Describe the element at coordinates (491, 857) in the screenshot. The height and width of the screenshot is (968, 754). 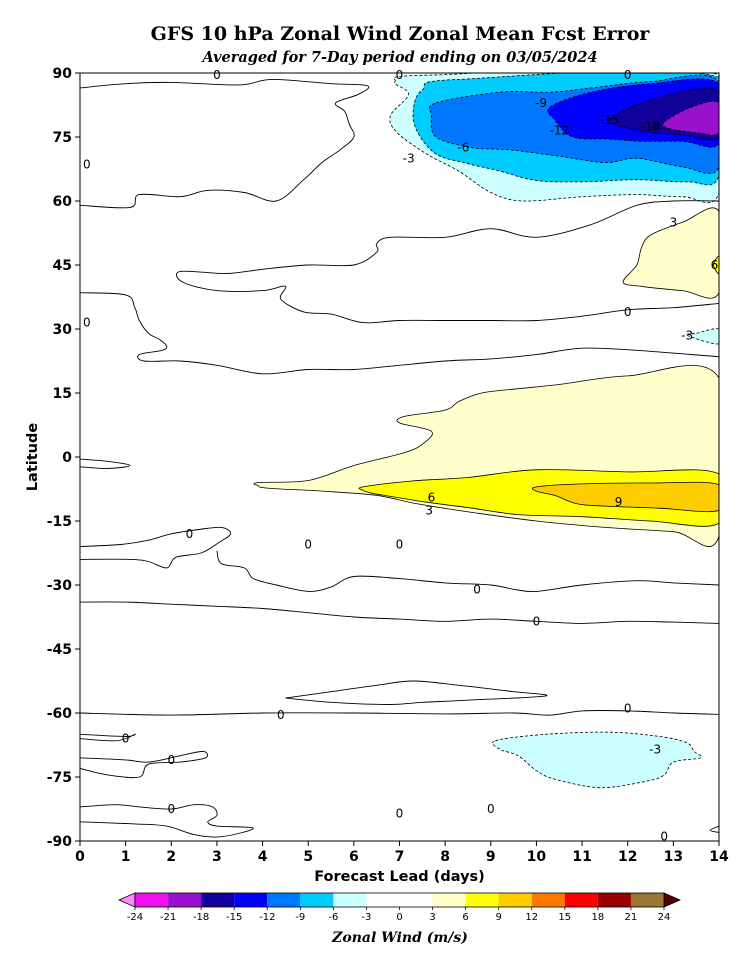
I see `x-tick-label: 9` at that location.